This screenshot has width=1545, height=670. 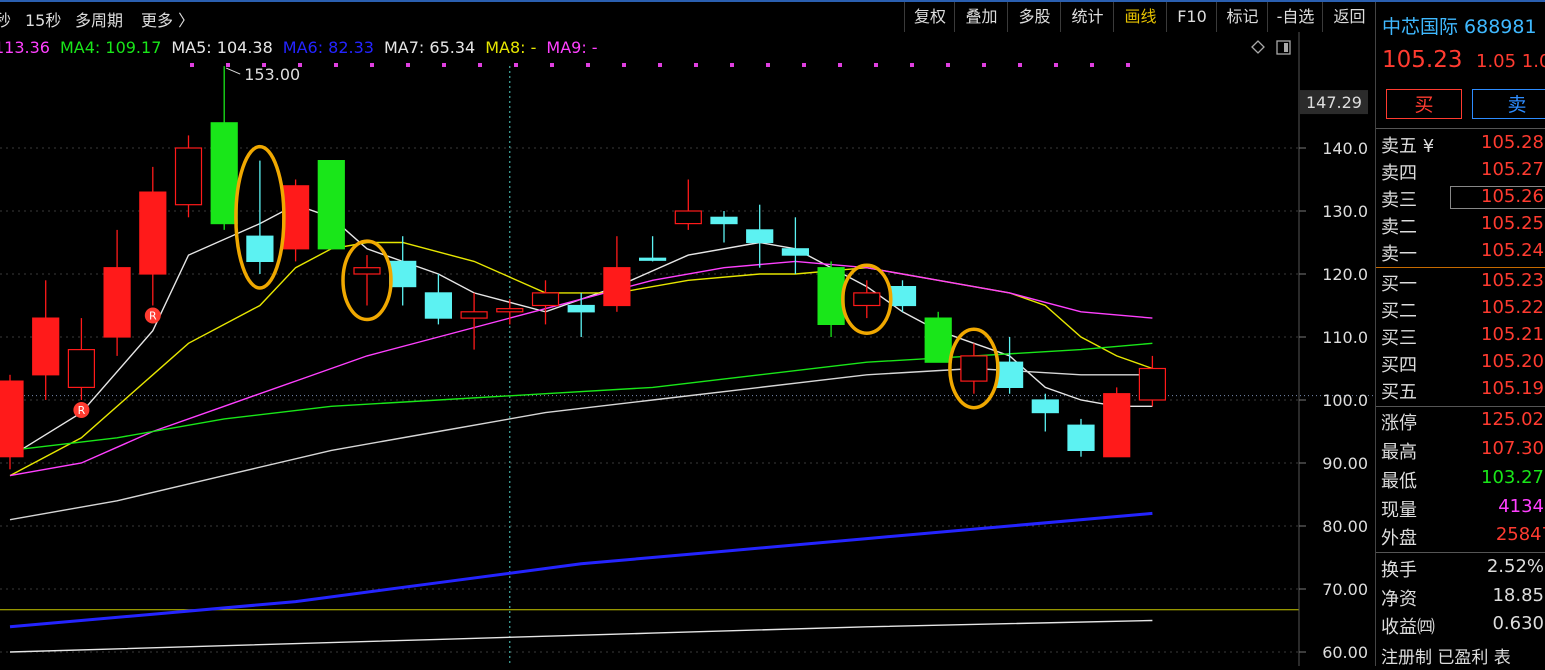 I want to click on toolbar-draw-button: 画线, so click(x=1140, y=17).